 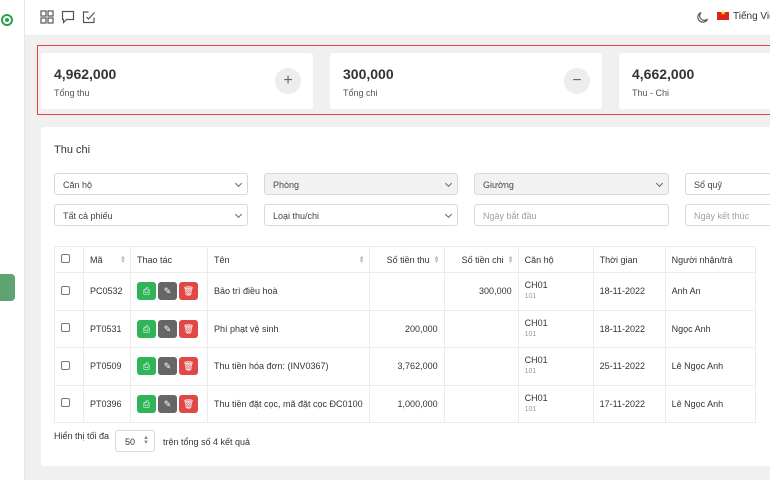 I want to click on bed-select-value: Giường, so click(x=498, y=185).